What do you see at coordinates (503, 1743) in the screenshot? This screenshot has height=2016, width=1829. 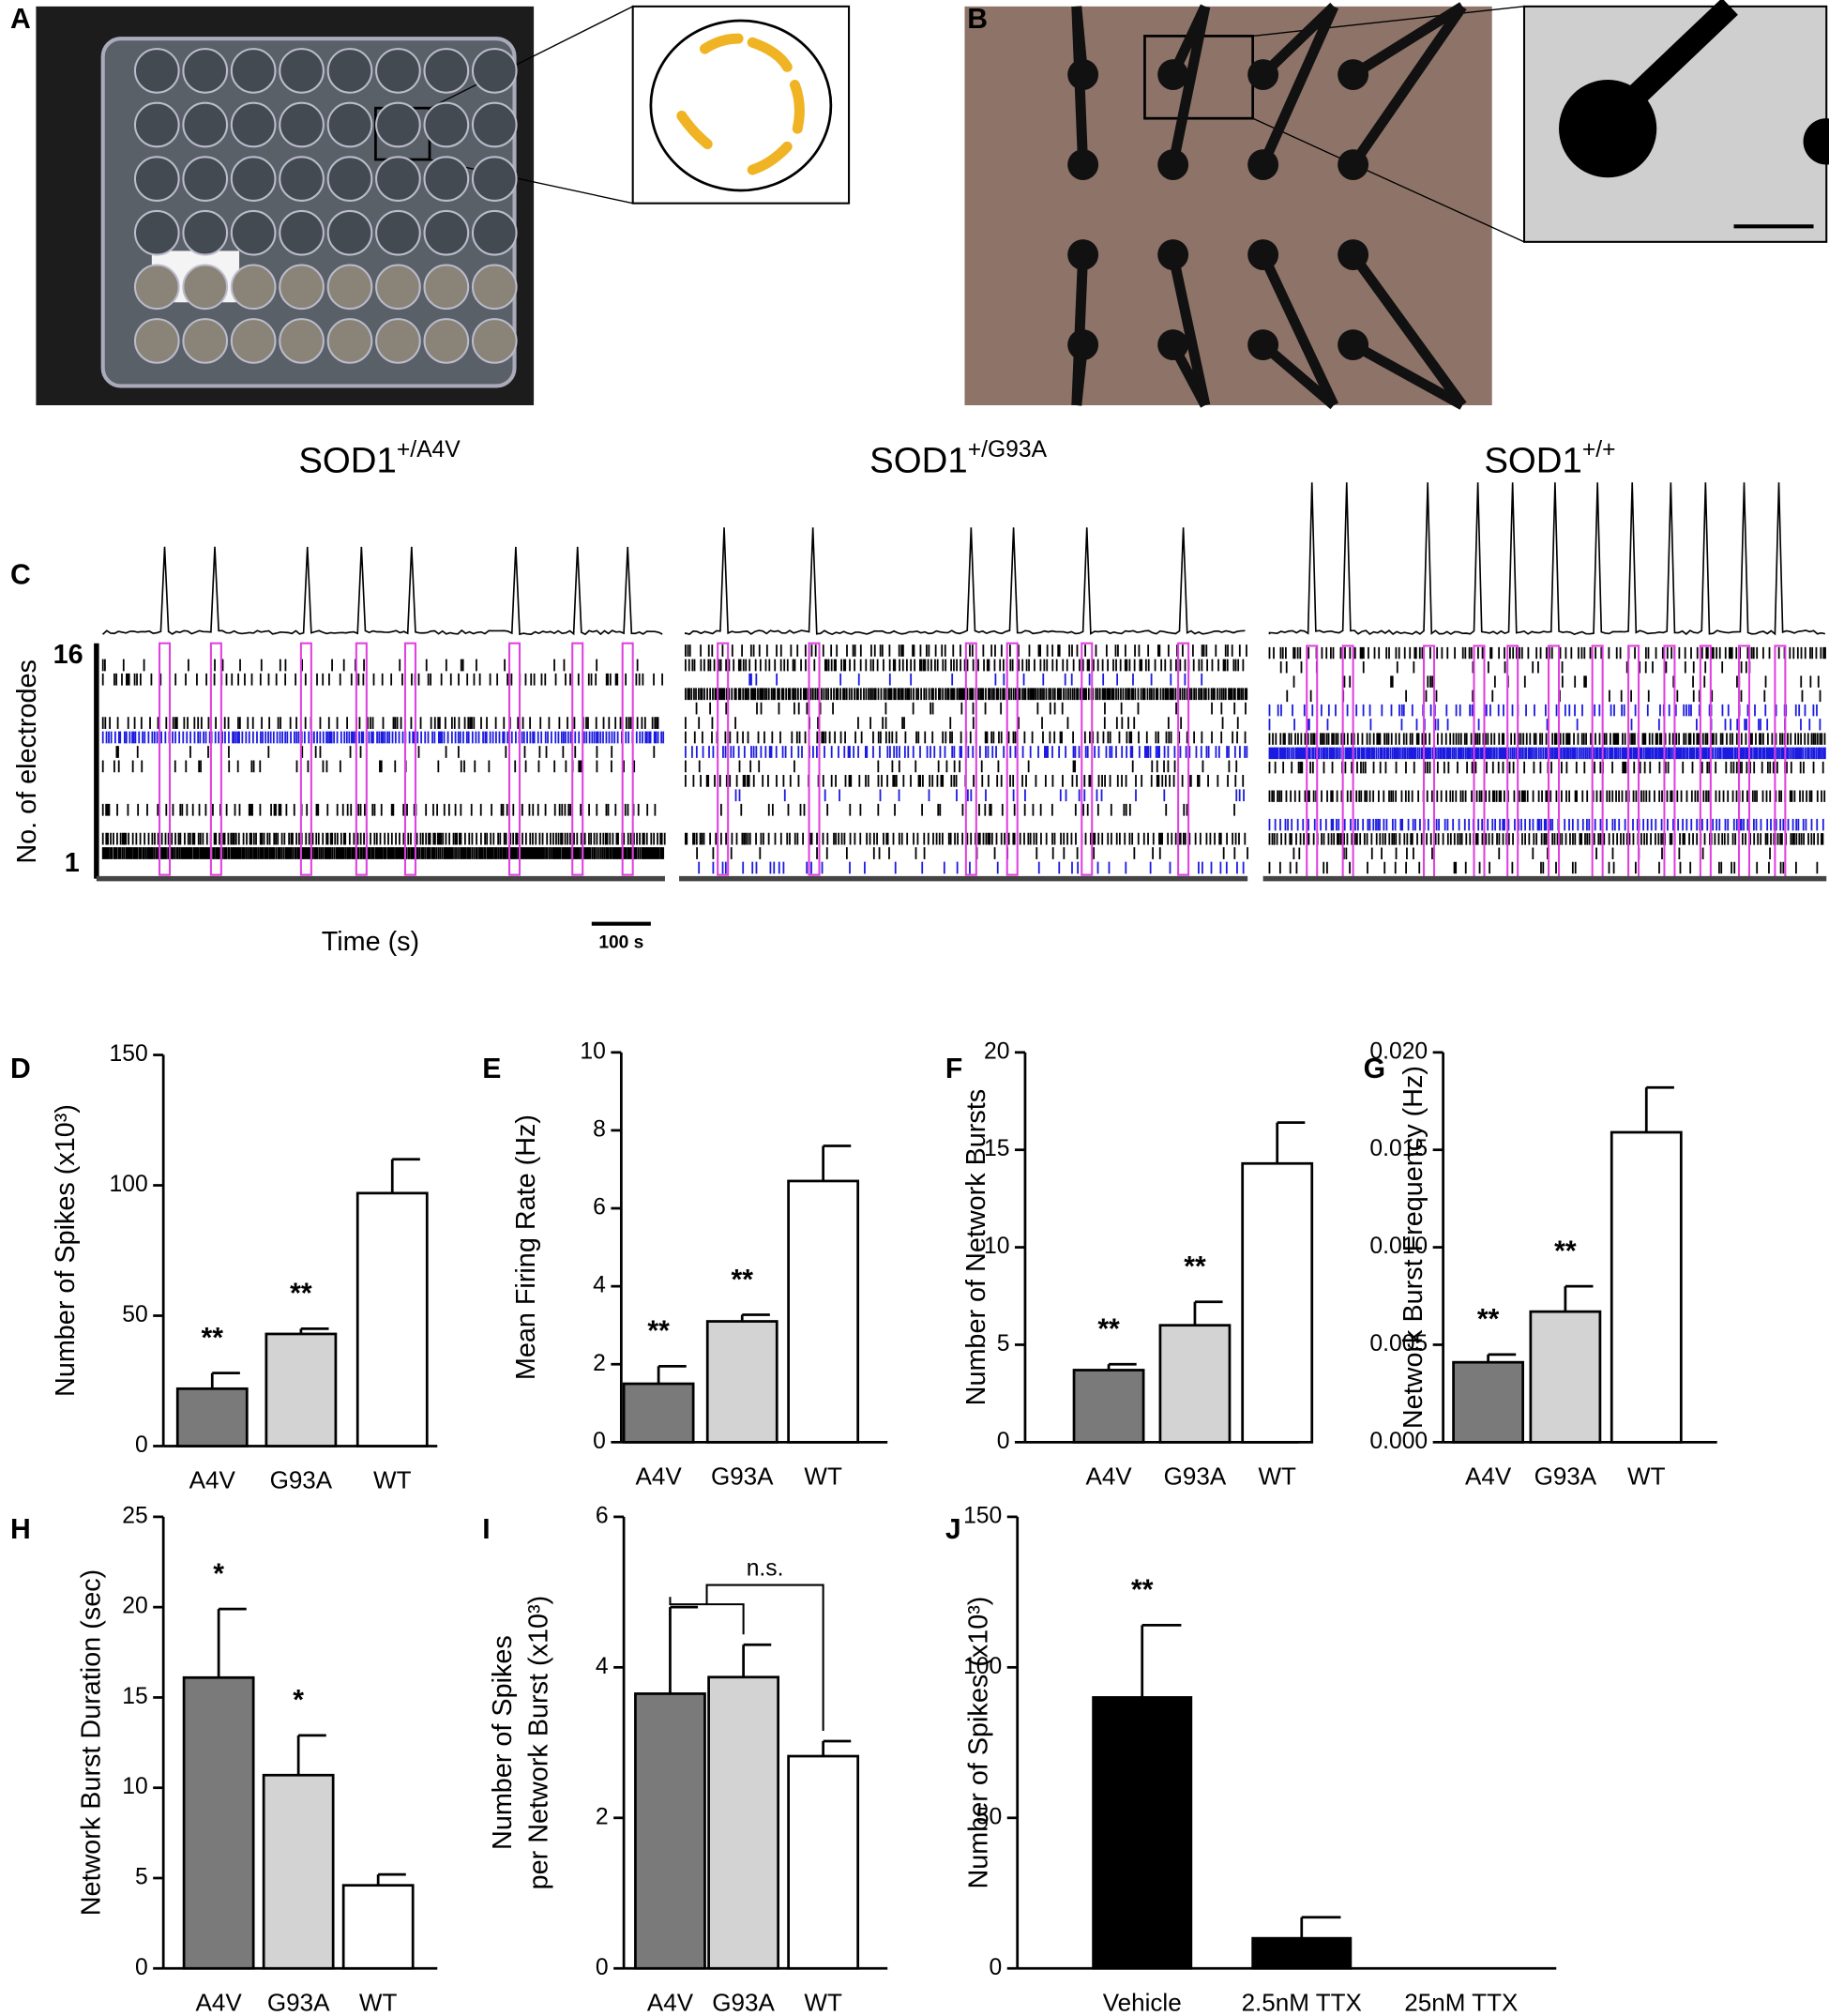 I see `y-axis-label: Number of Spikes` at bounding box center [503, 1743].